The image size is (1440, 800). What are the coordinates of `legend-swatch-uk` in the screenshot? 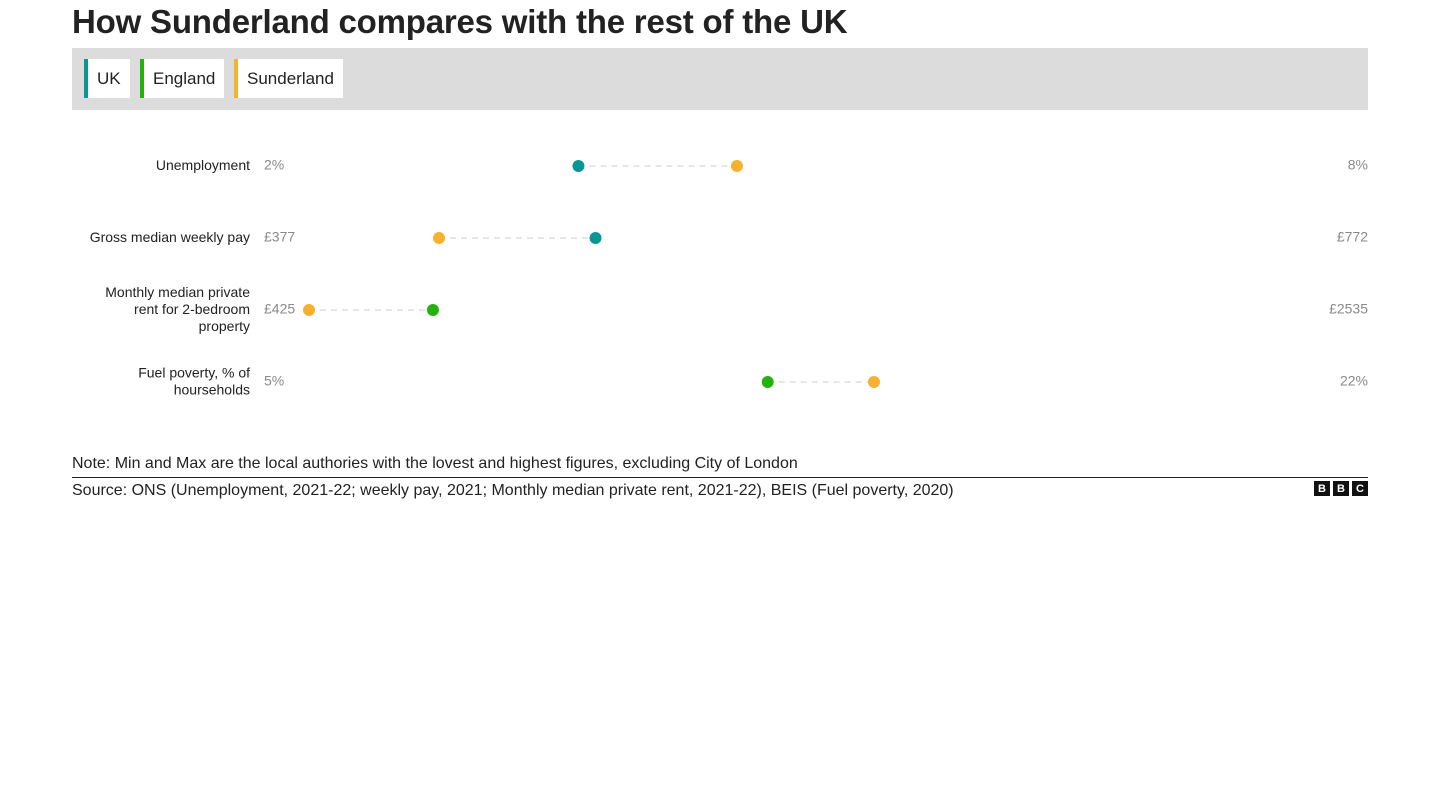 It's located at (86, 78).